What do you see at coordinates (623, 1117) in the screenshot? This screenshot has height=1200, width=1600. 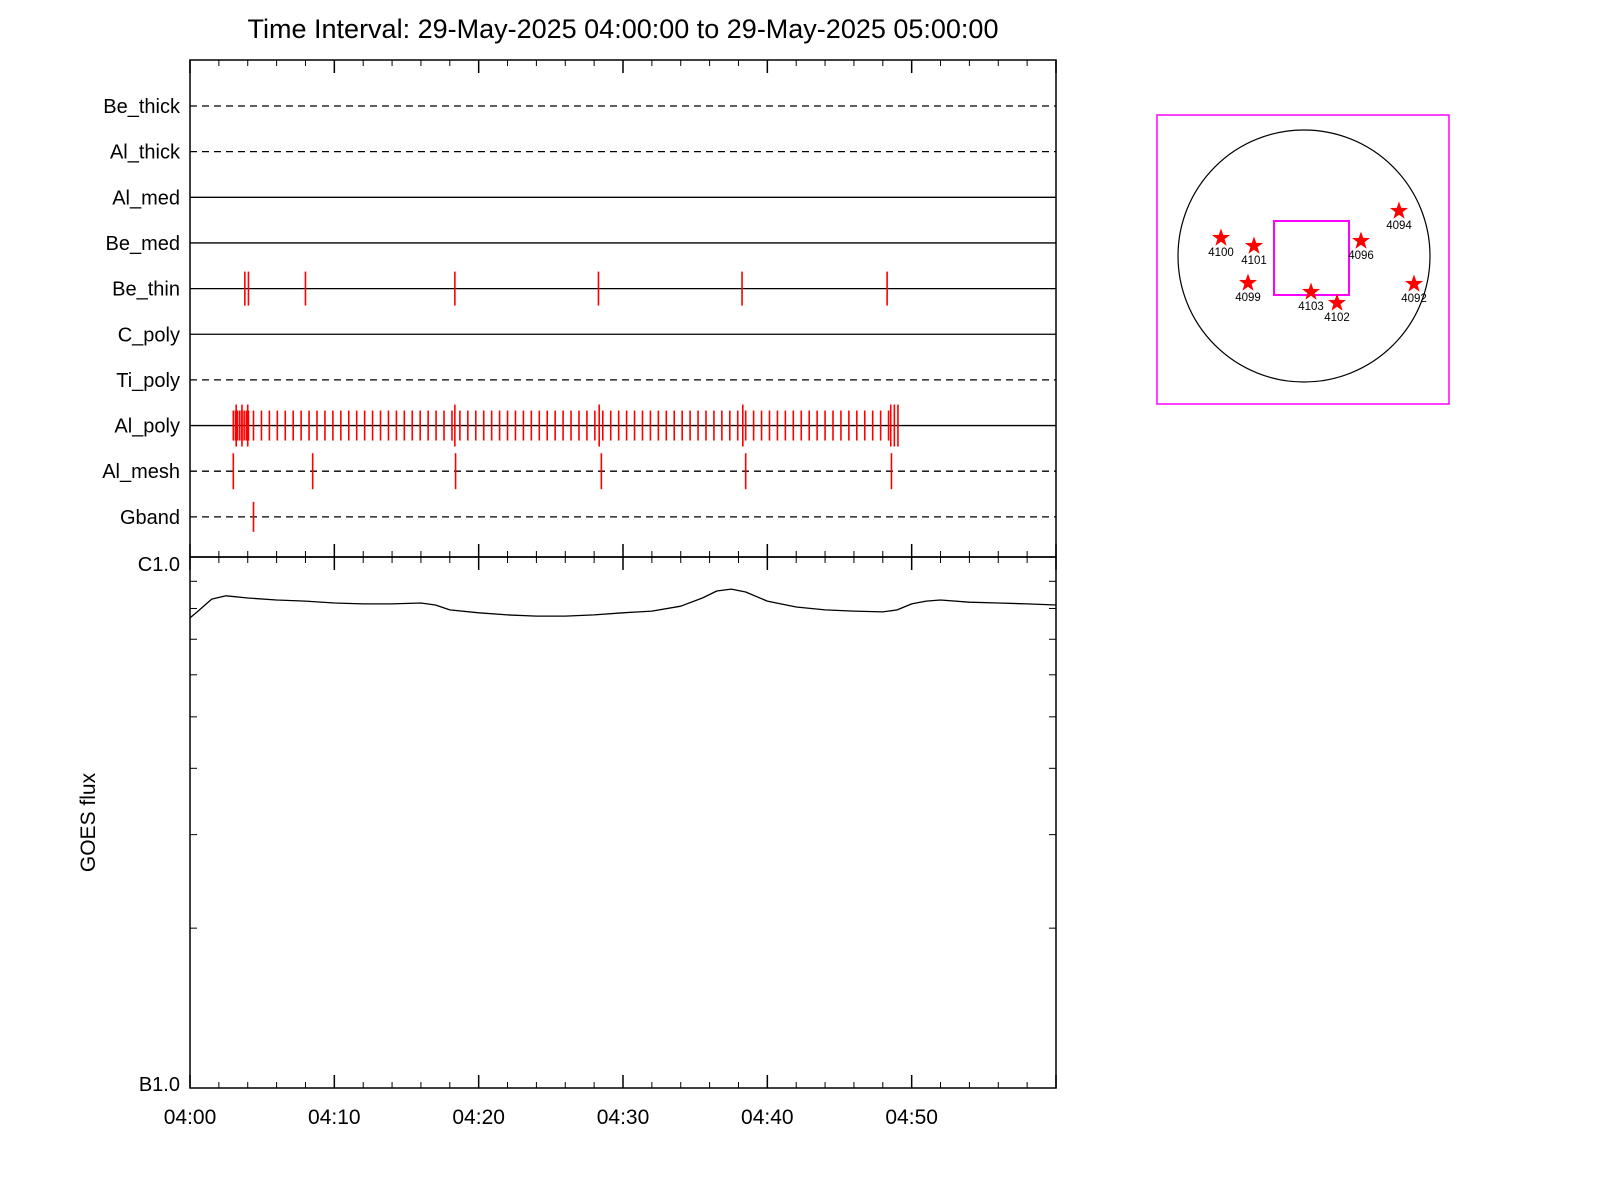 I see `x-axis-label: 04:30` at bounding box center [623, 1117].